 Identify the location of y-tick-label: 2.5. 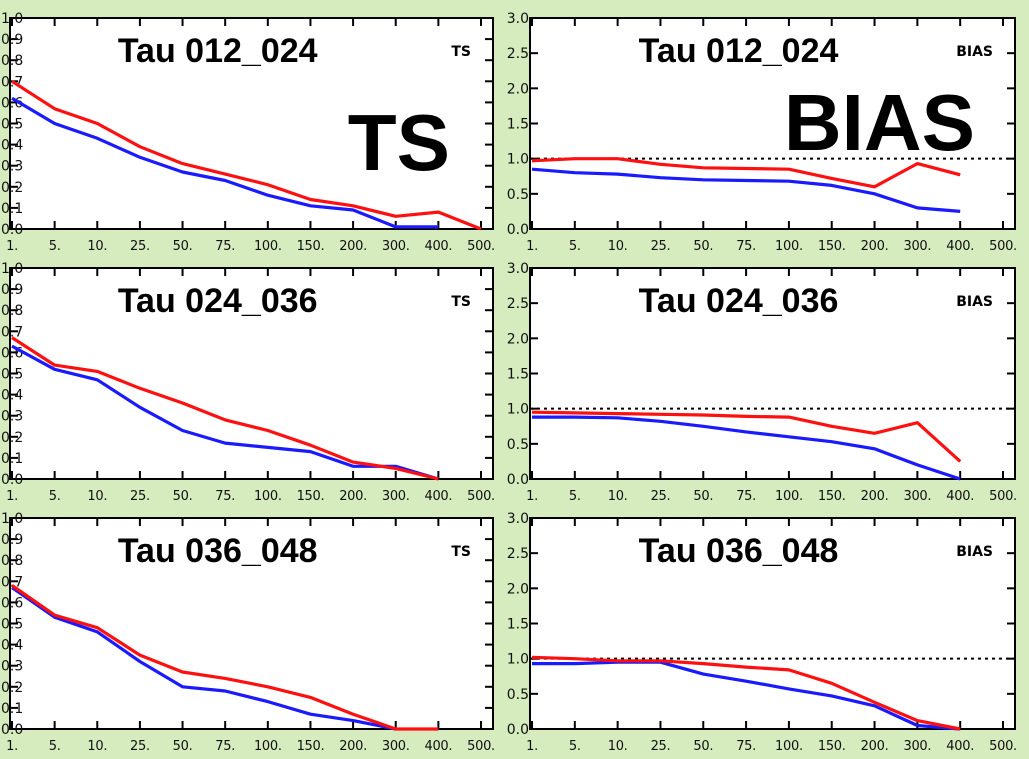
(518, 304).